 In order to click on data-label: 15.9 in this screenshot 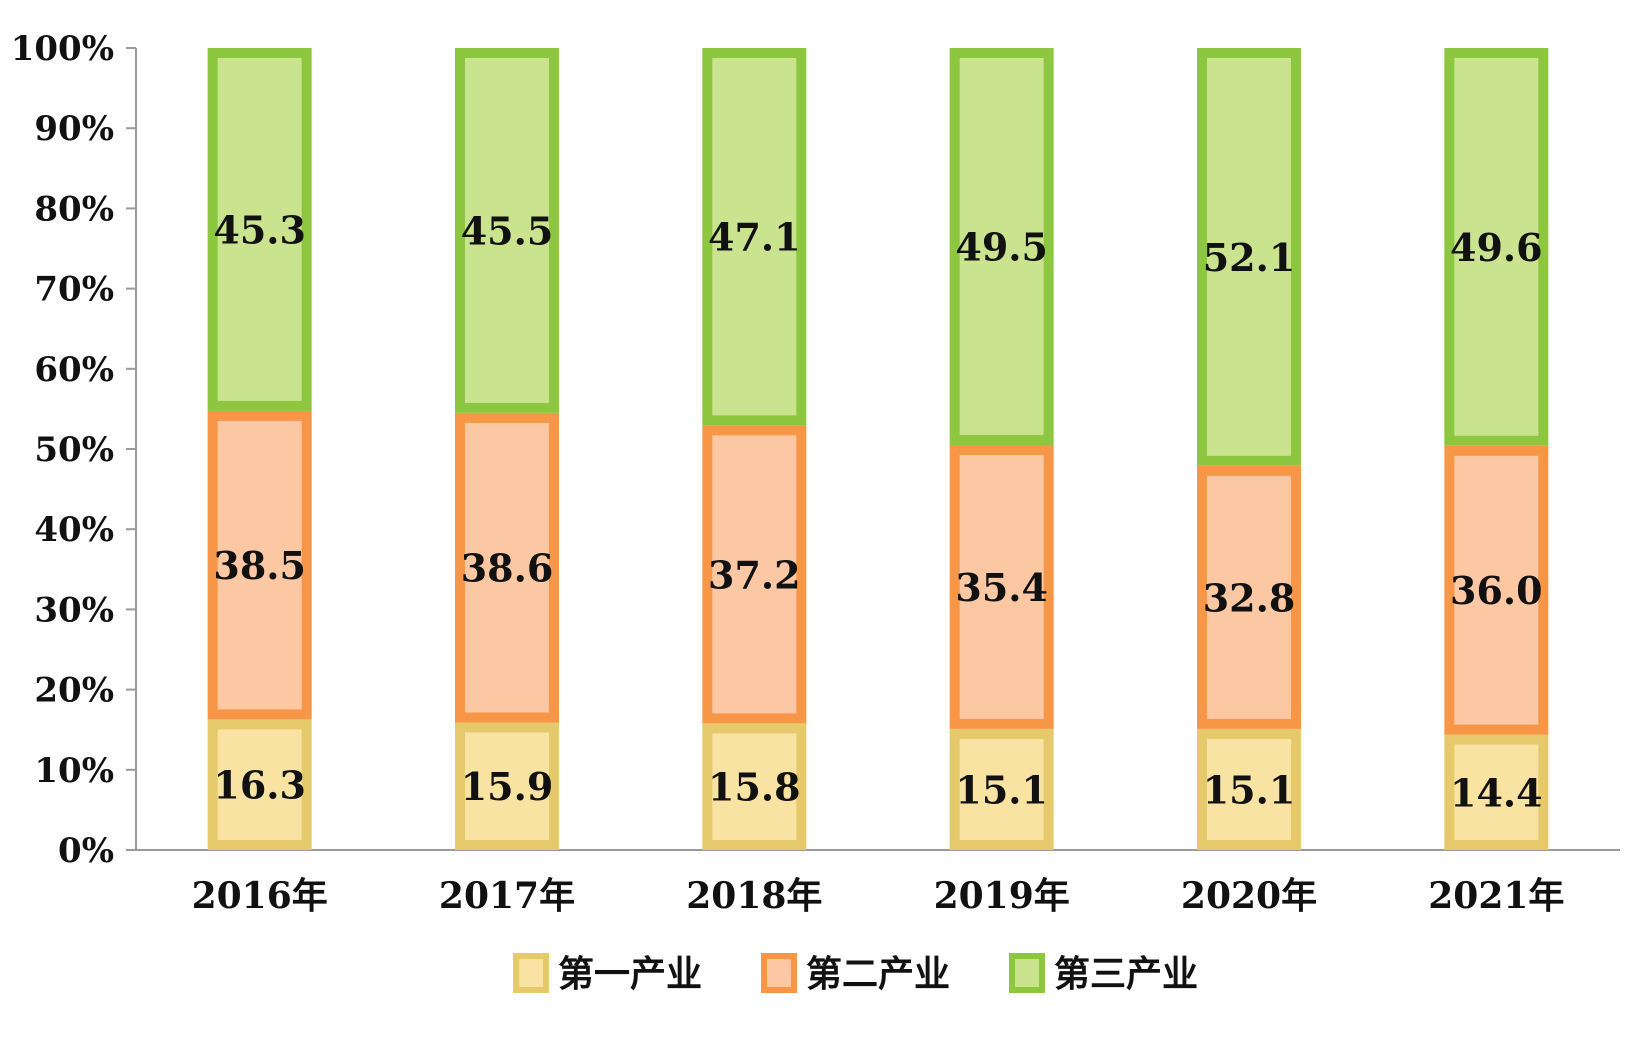, I will do `click(507, 786)`.